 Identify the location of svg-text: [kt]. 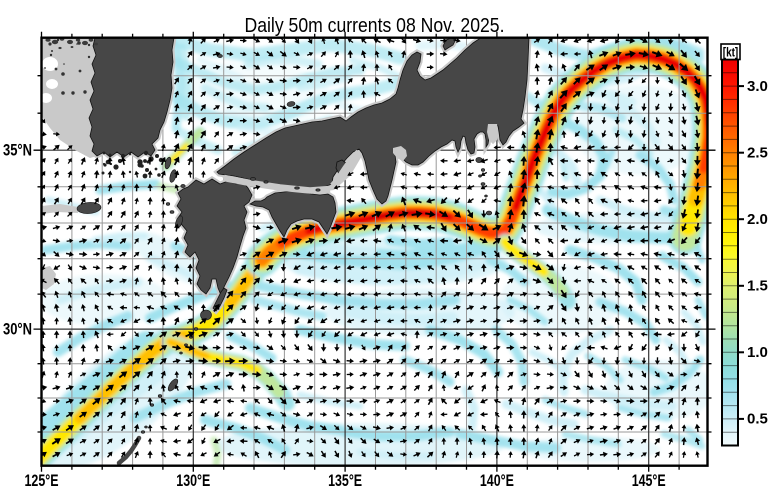
(731, 52).